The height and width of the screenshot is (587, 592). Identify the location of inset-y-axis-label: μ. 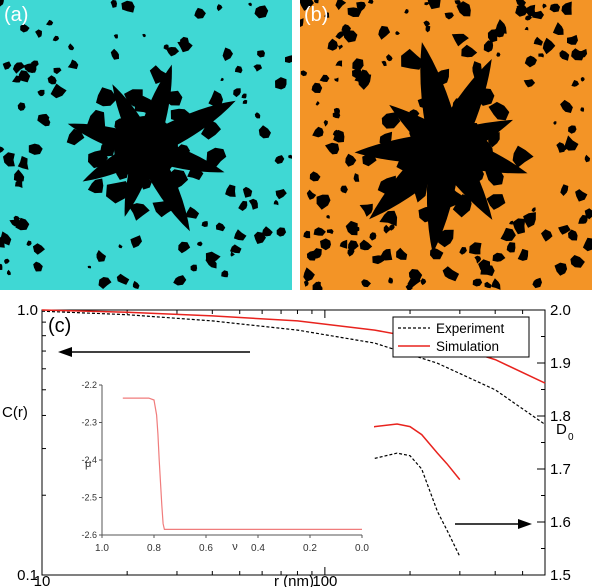
(88, 464).